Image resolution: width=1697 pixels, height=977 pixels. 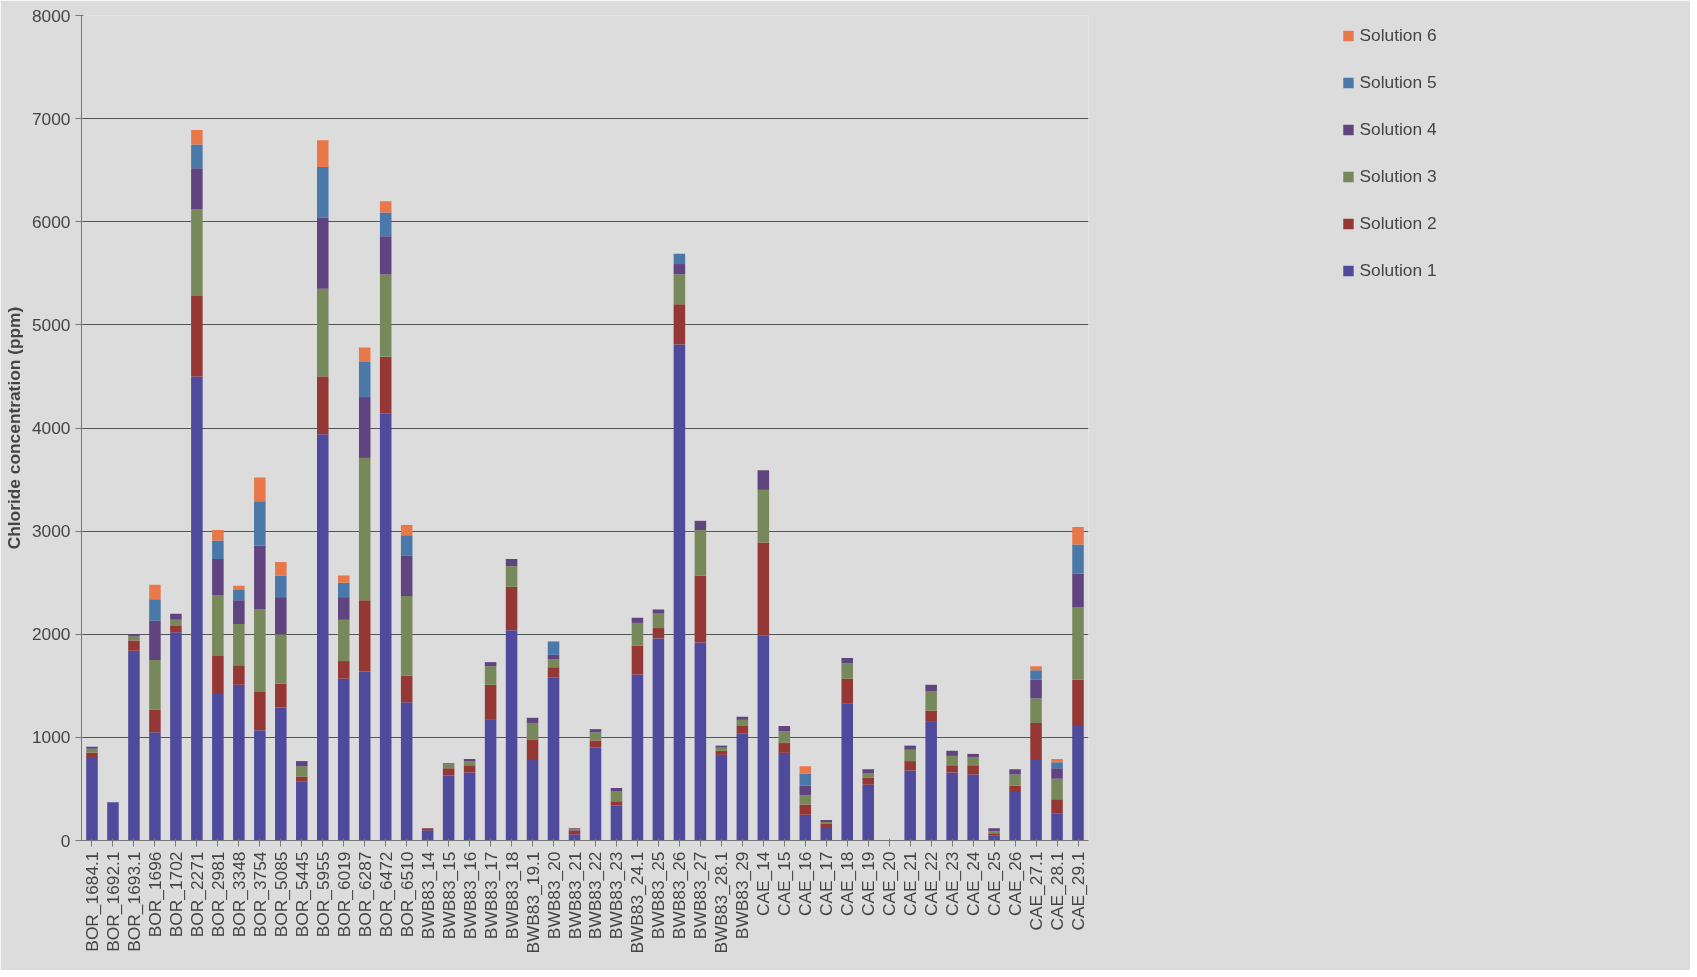 I want to click on x-tick-label: CAE_25, so click(x=994, y=884).